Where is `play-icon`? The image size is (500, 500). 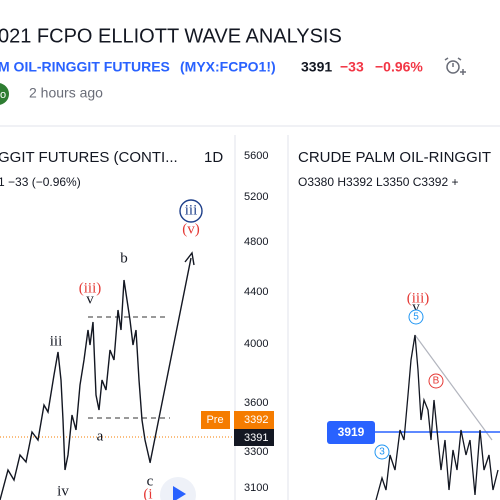 play-icon is located at coordinates (179, 493).